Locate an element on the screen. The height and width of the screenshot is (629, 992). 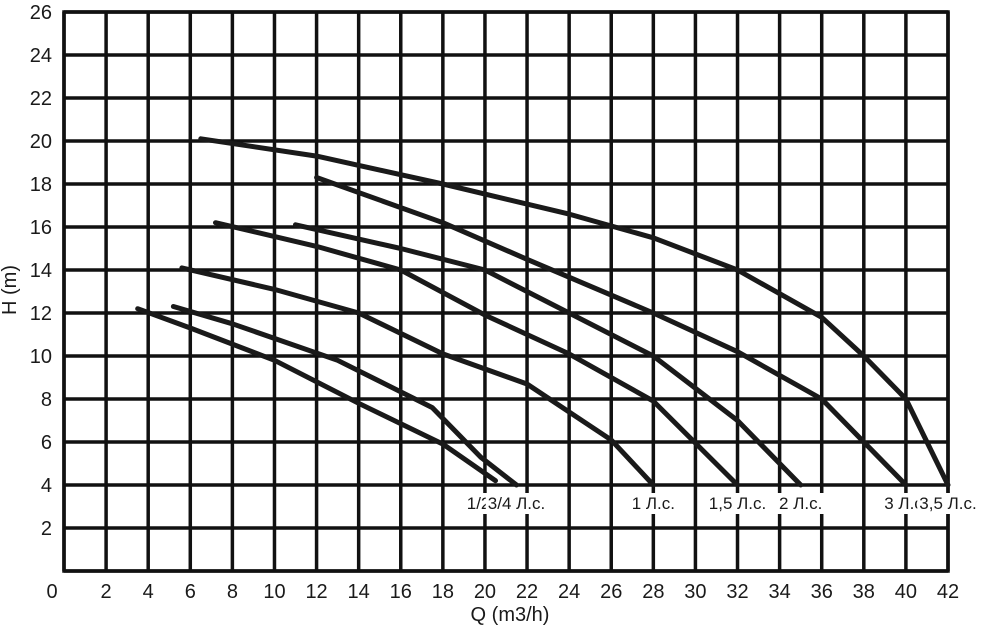
series-label-4: 2 Л.с. is located at coordinates (800, 503).